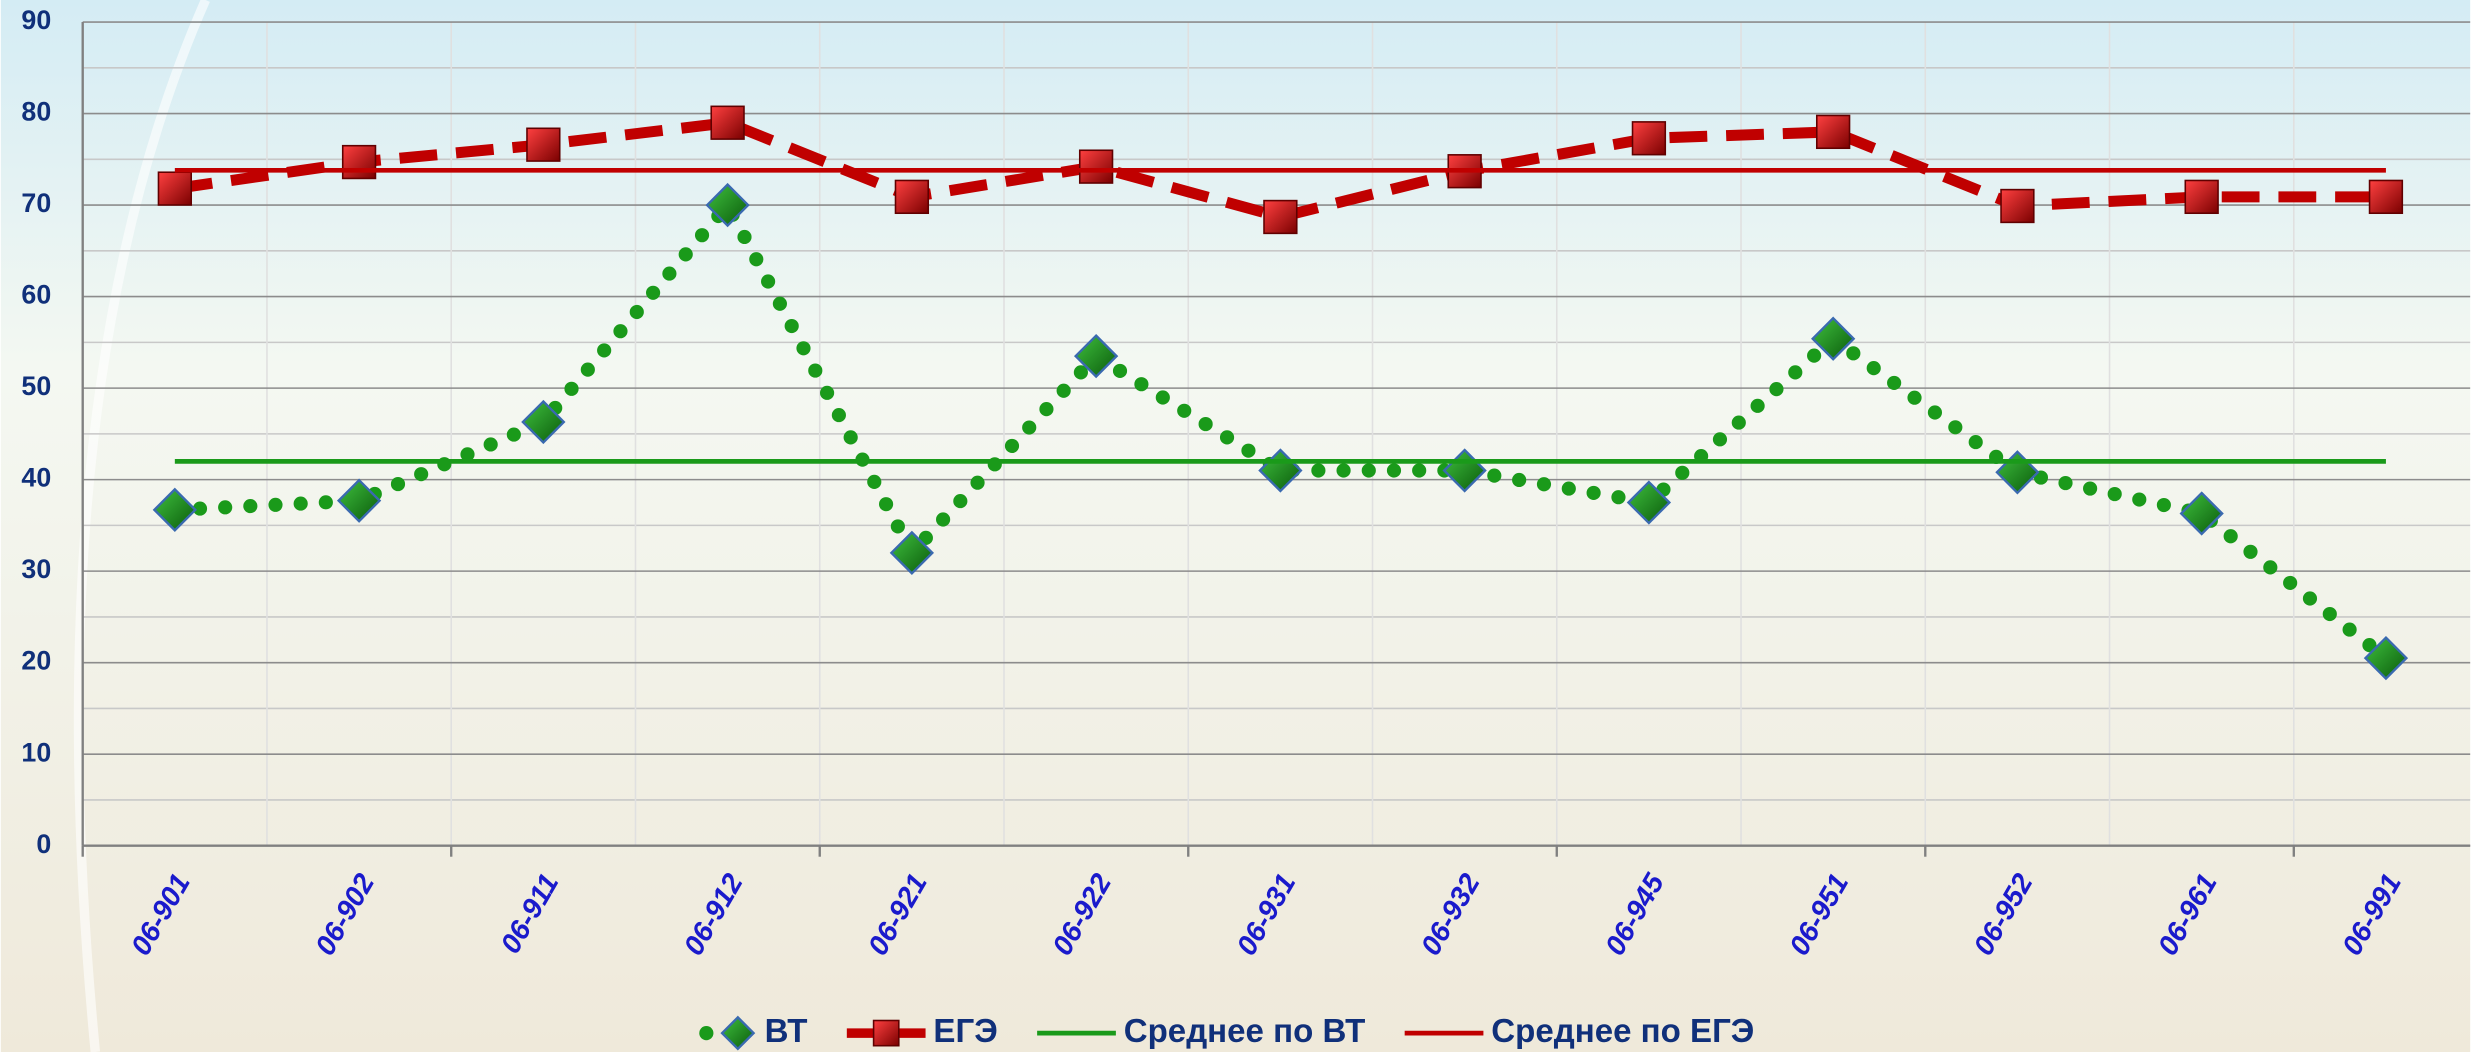 The image size is (2471, 1052). What do you see at coordinates (1622, 1031) in the screenshot?
I see `legend-label: Среднее по ЕГЭ` at bounding box center [1622, 1031].